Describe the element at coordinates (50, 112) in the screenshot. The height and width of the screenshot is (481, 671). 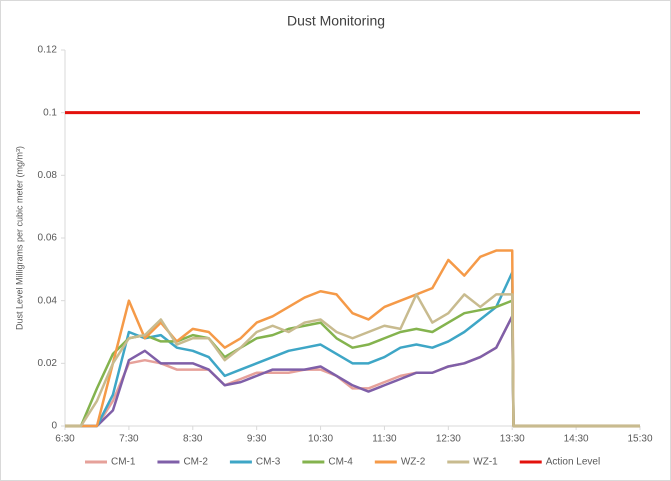
I see `y-tick-label: 0.1` at that location.